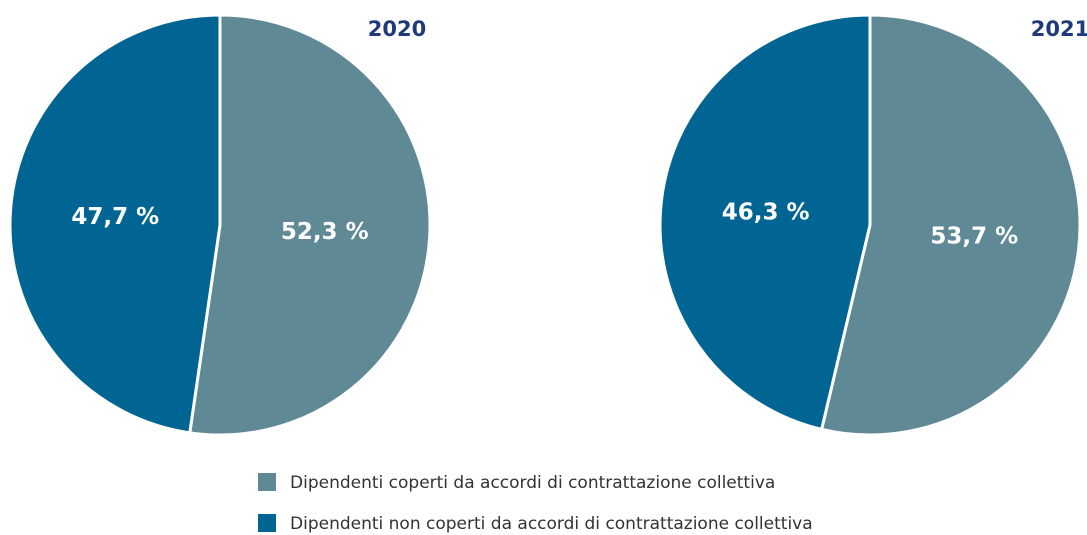  I want to click on chart-title: 2021, so click(1059, 29).